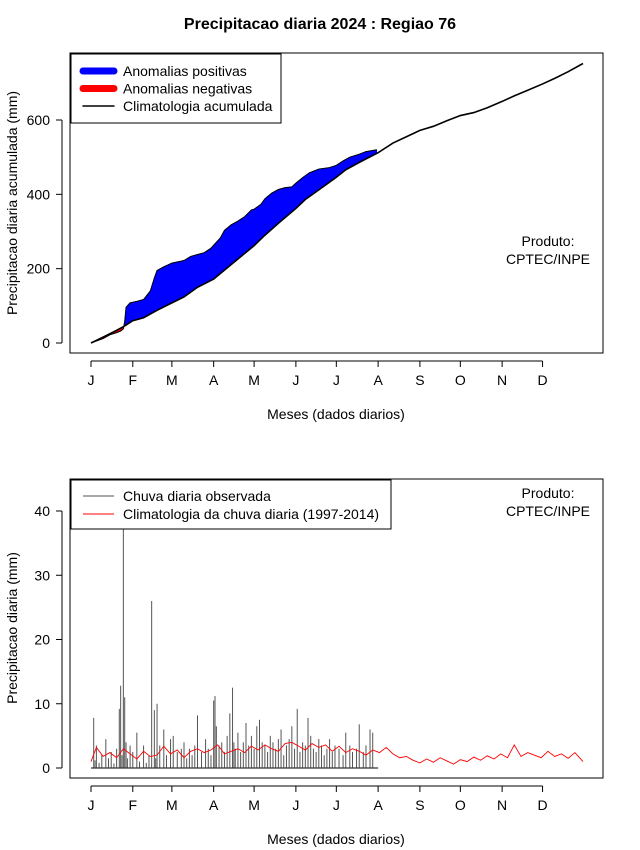 The image size is (640, 850). I want to click on climatology-daily-line, so click(337, 753).